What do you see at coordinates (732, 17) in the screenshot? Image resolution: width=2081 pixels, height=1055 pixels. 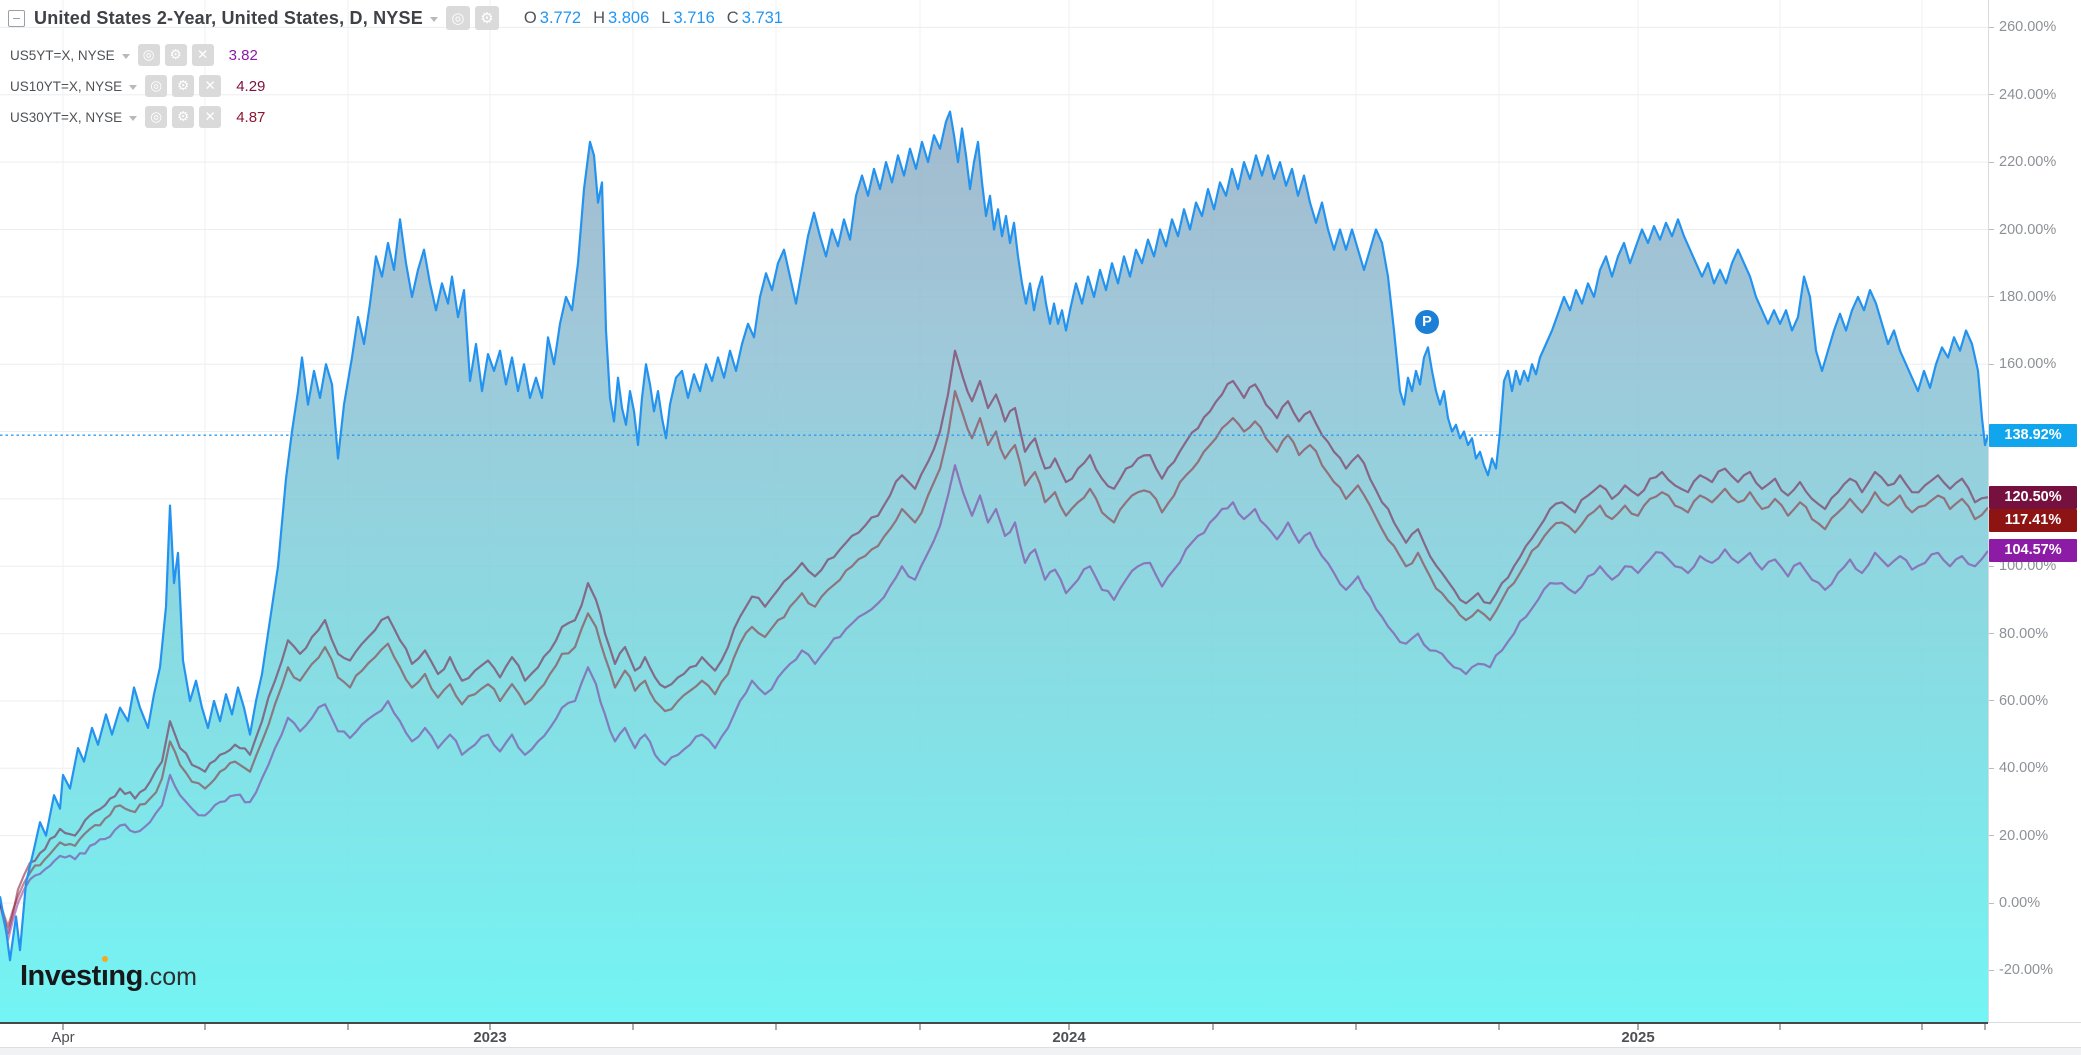 I see `close-label: C` at bounding box center [732, 17].